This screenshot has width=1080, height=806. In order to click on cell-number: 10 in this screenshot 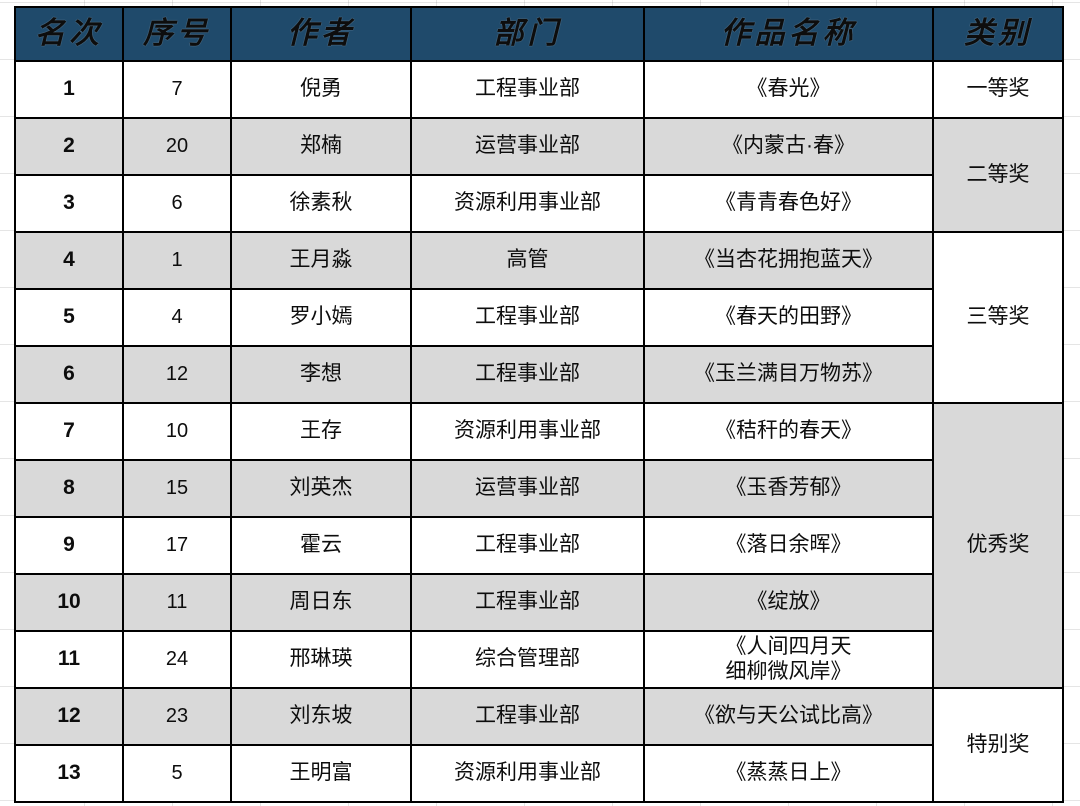, I will do `click(177, 431)`.